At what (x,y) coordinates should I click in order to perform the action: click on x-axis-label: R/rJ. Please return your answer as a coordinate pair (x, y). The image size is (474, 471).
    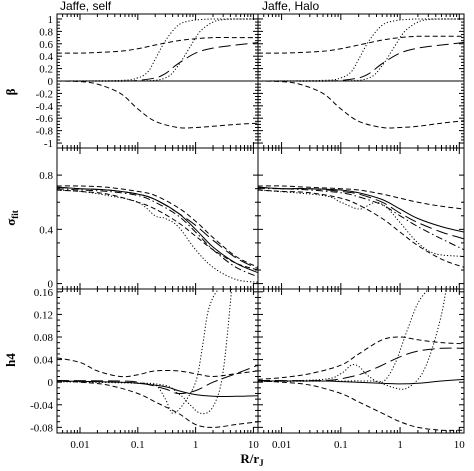
    Looking at the image, I should click on (252, 459).